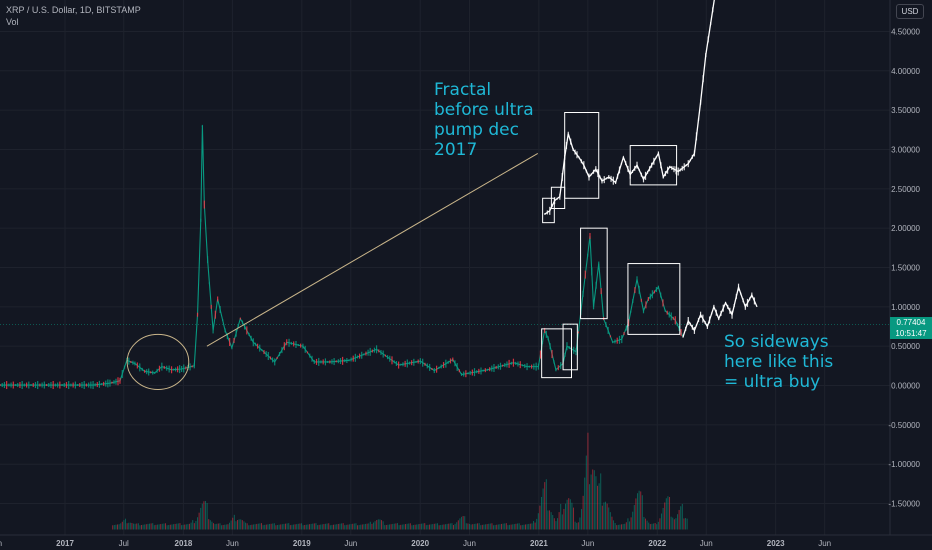  What do you see at coordinates (904, 464) in the screenshot?
I see `y-tick-label: -1.00000` at bounding box center [904, 464].